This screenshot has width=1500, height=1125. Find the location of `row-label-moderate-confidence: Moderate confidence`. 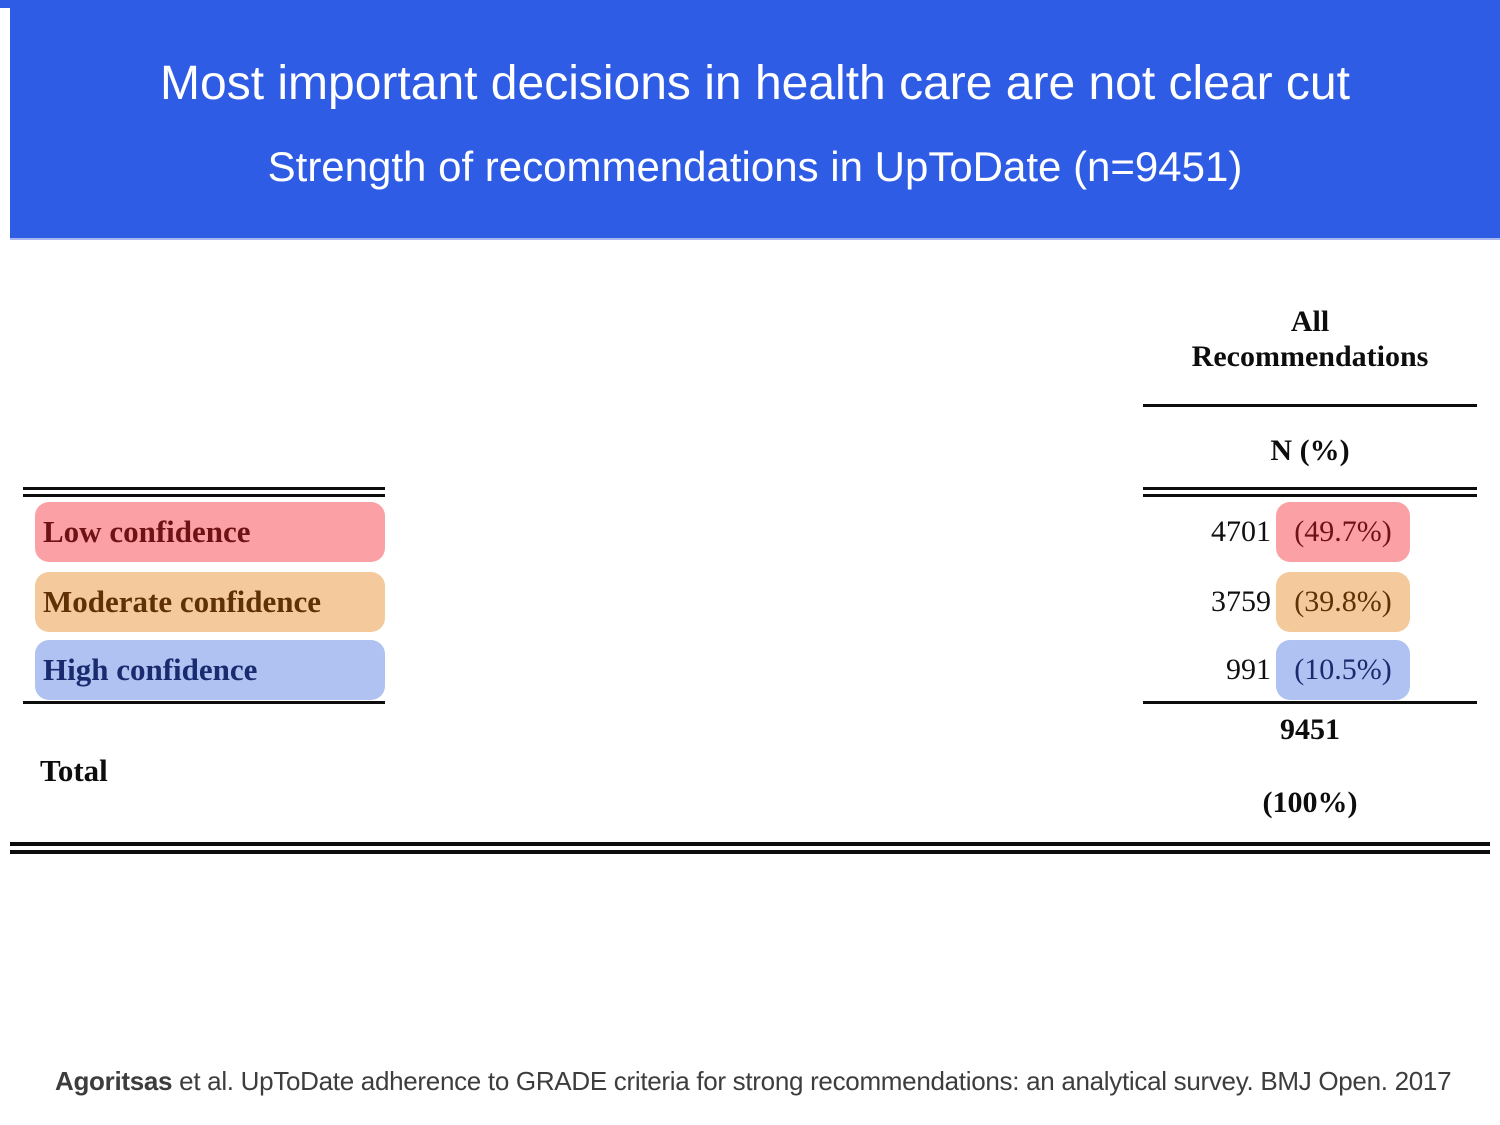

row-label-moderate-confidence: Moderate confidence is located at coordinates (210, 602).